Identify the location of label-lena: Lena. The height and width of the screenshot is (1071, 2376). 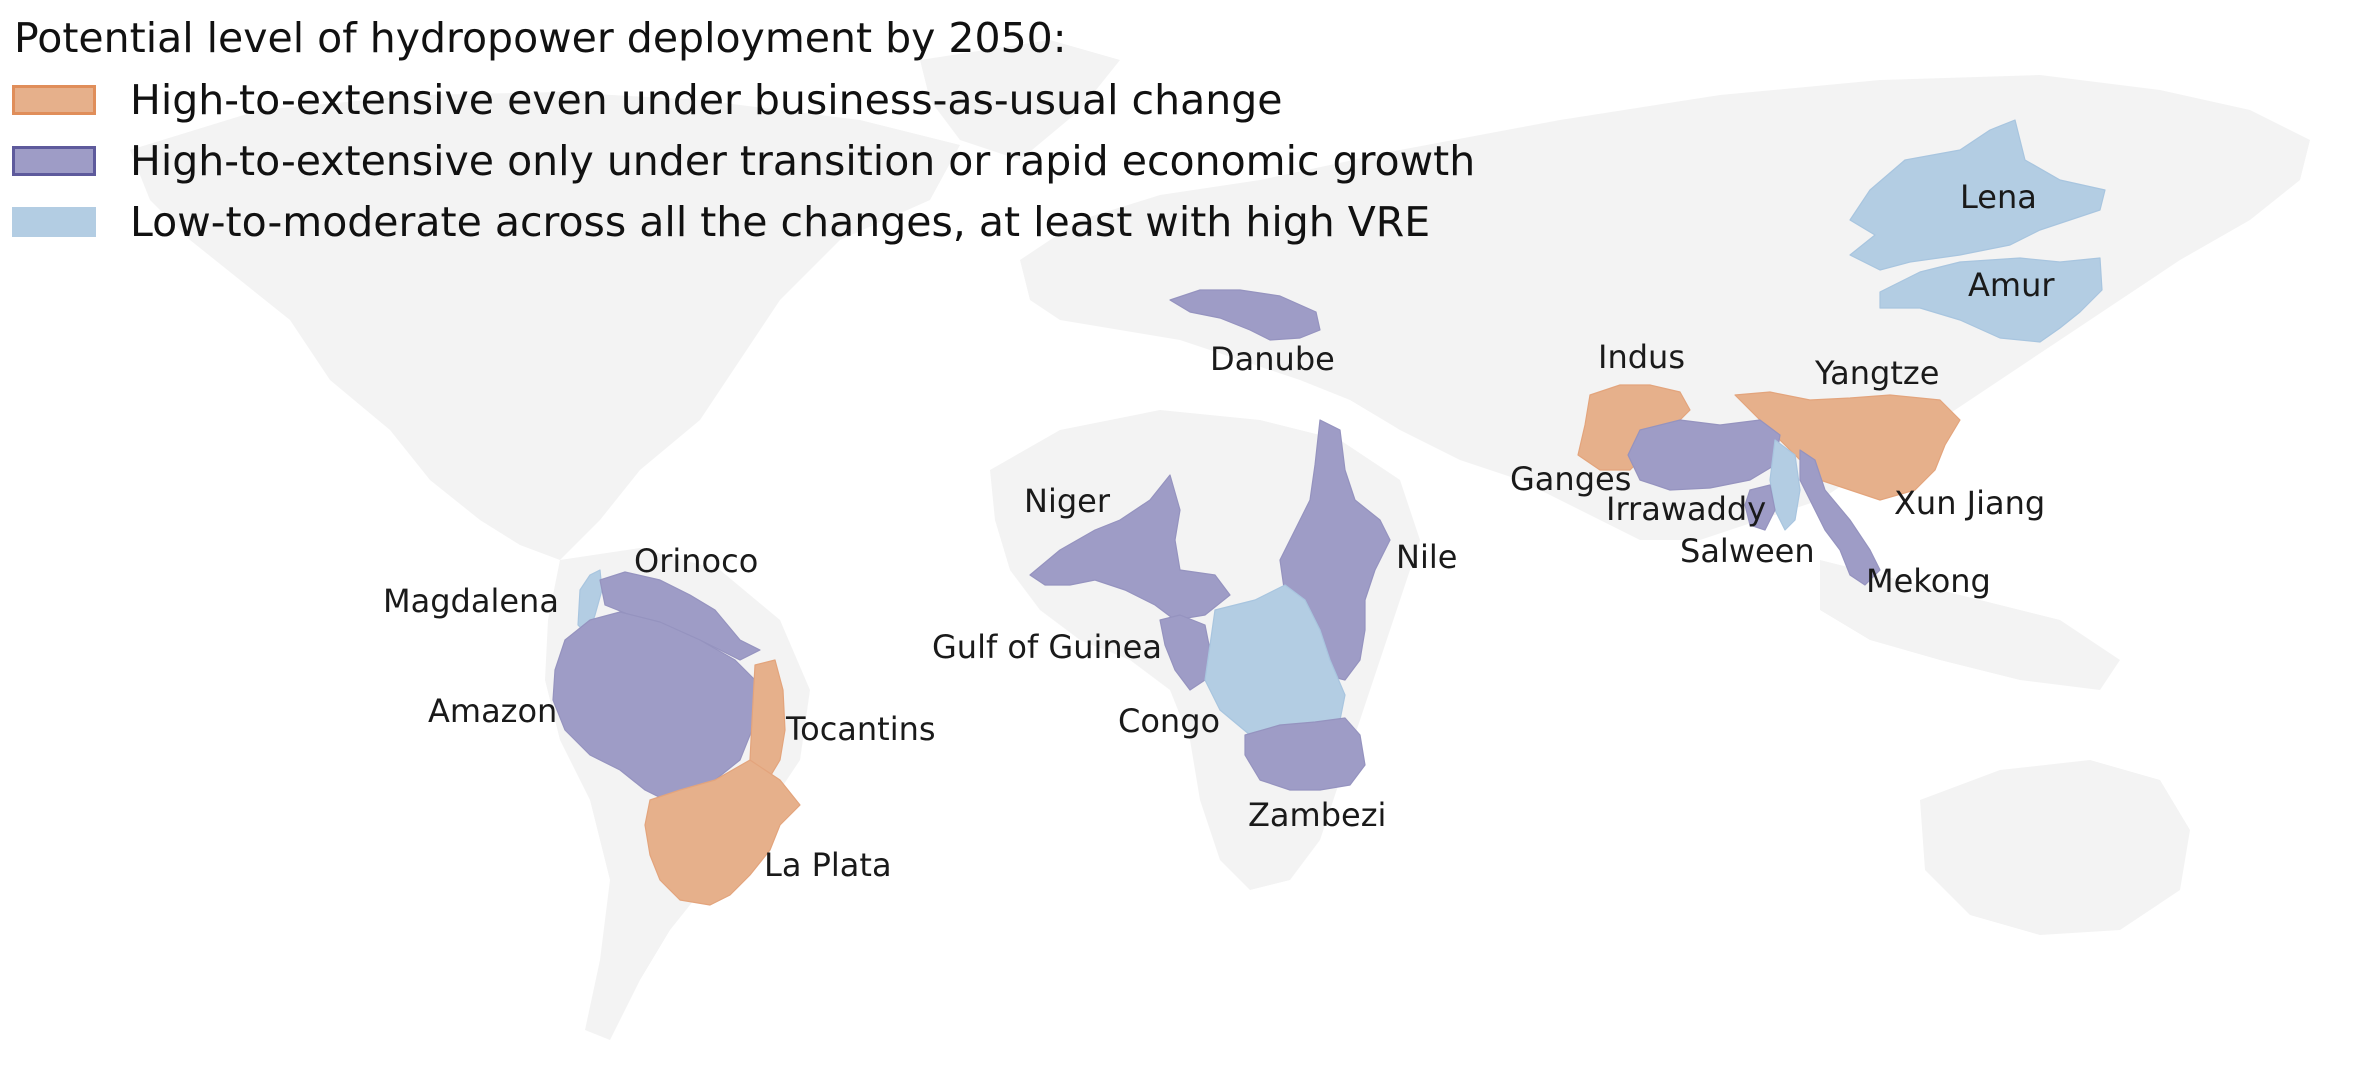
(1998, 197).